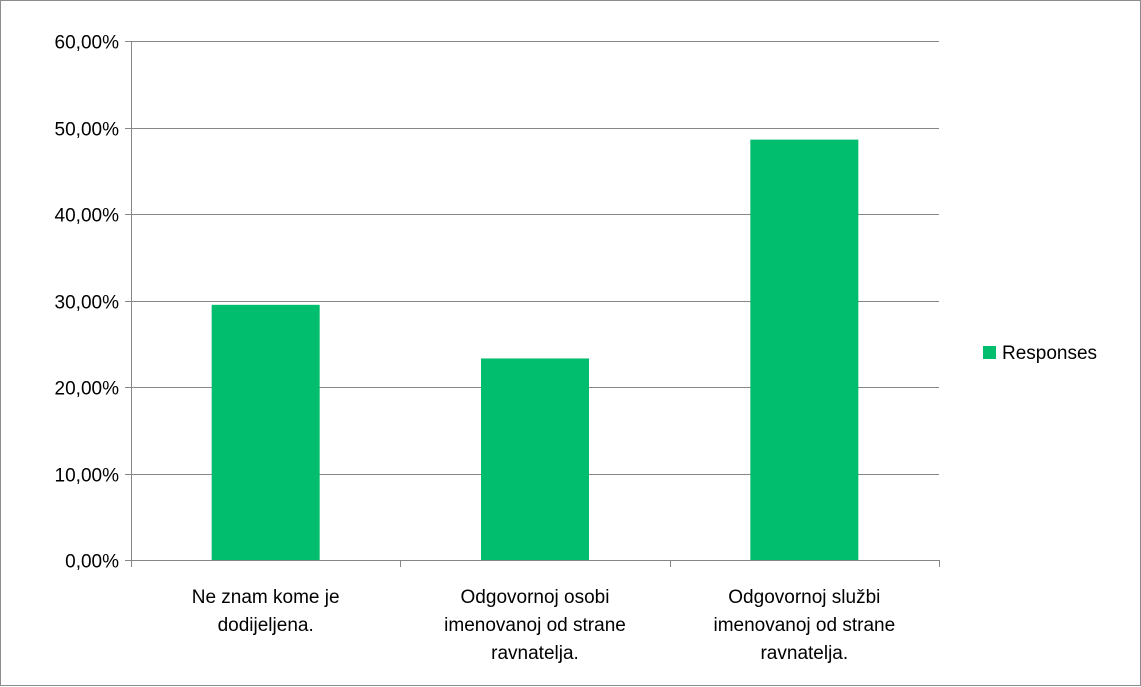 This screenshot has width=1141, height=687. I want to click on y-tick-label: 20,00%, so click(87, 389).